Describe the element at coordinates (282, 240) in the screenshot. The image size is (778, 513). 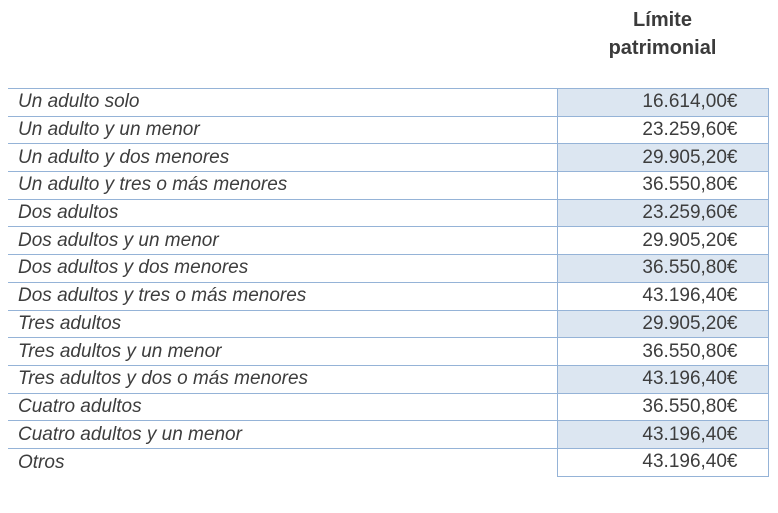
I see `household-type-cell: Dos adultos y un menor` at that location.